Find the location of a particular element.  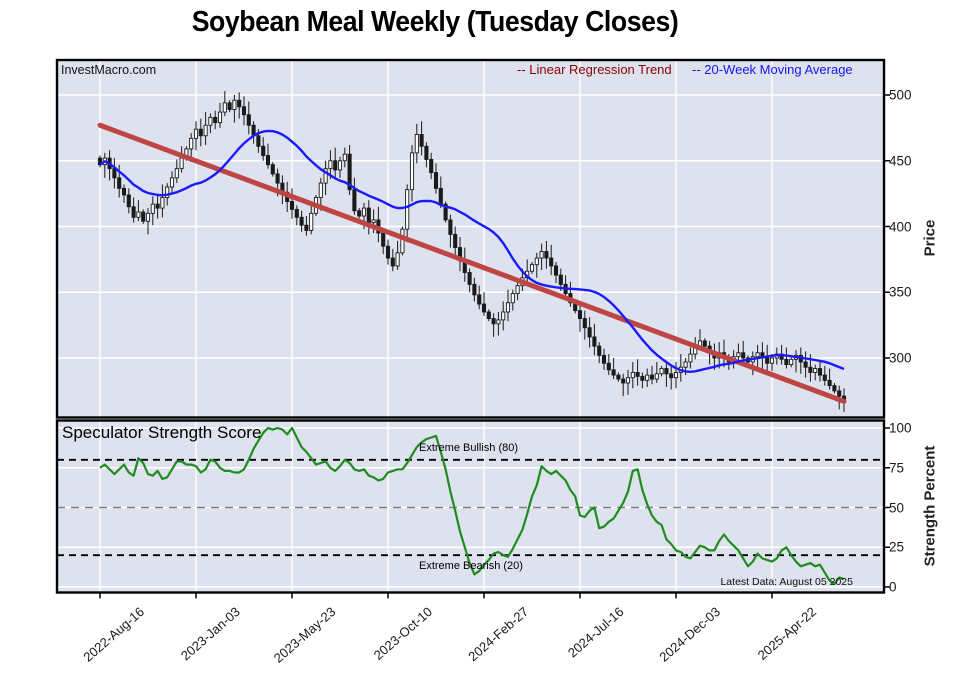

price-tick-label: 350 is located at coordinates (900, 292).